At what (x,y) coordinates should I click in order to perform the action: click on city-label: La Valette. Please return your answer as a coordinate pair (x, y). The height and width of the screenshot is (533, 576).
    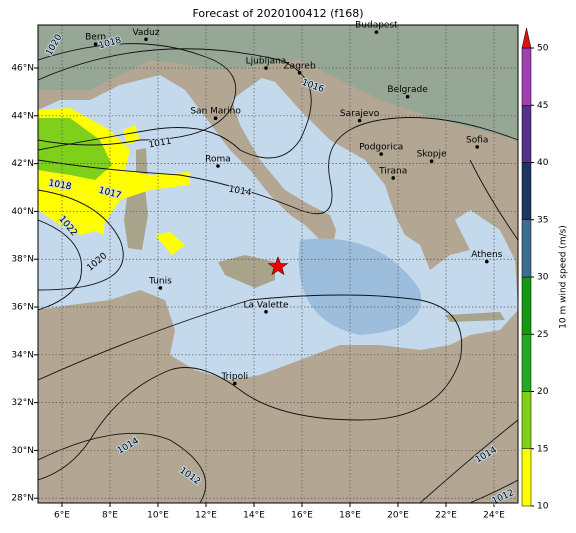
    Looking at the image, I should click on (266, 305).